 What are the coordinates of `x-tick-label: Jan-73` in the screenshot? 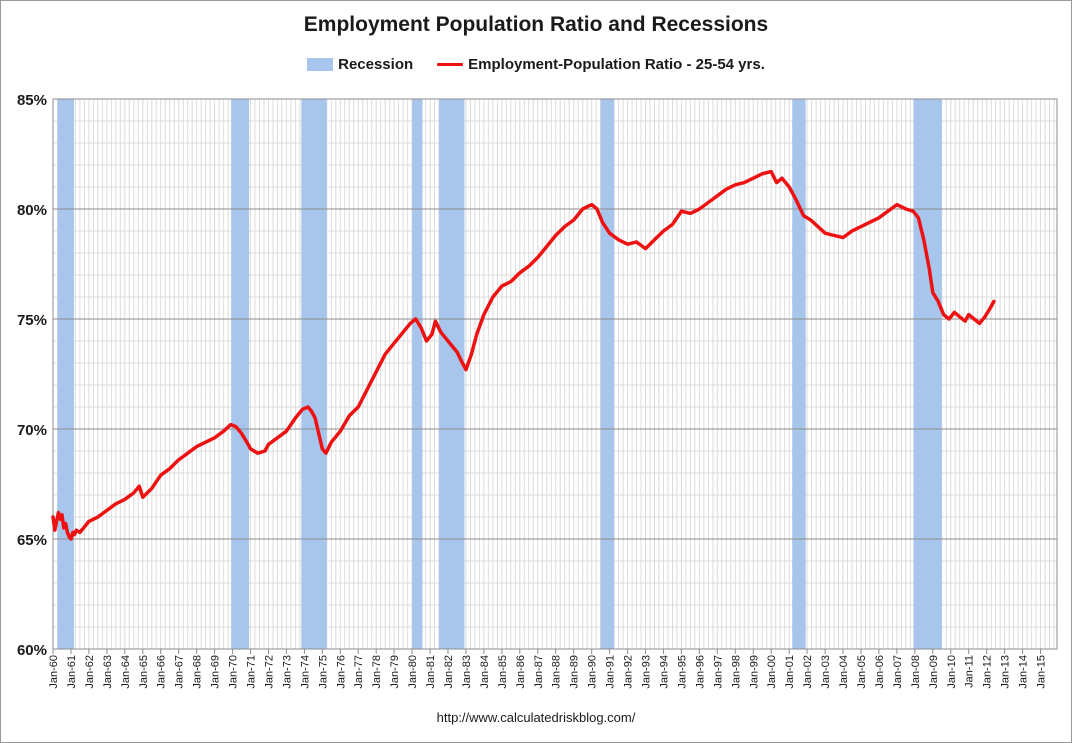 It's located at (287, 672).